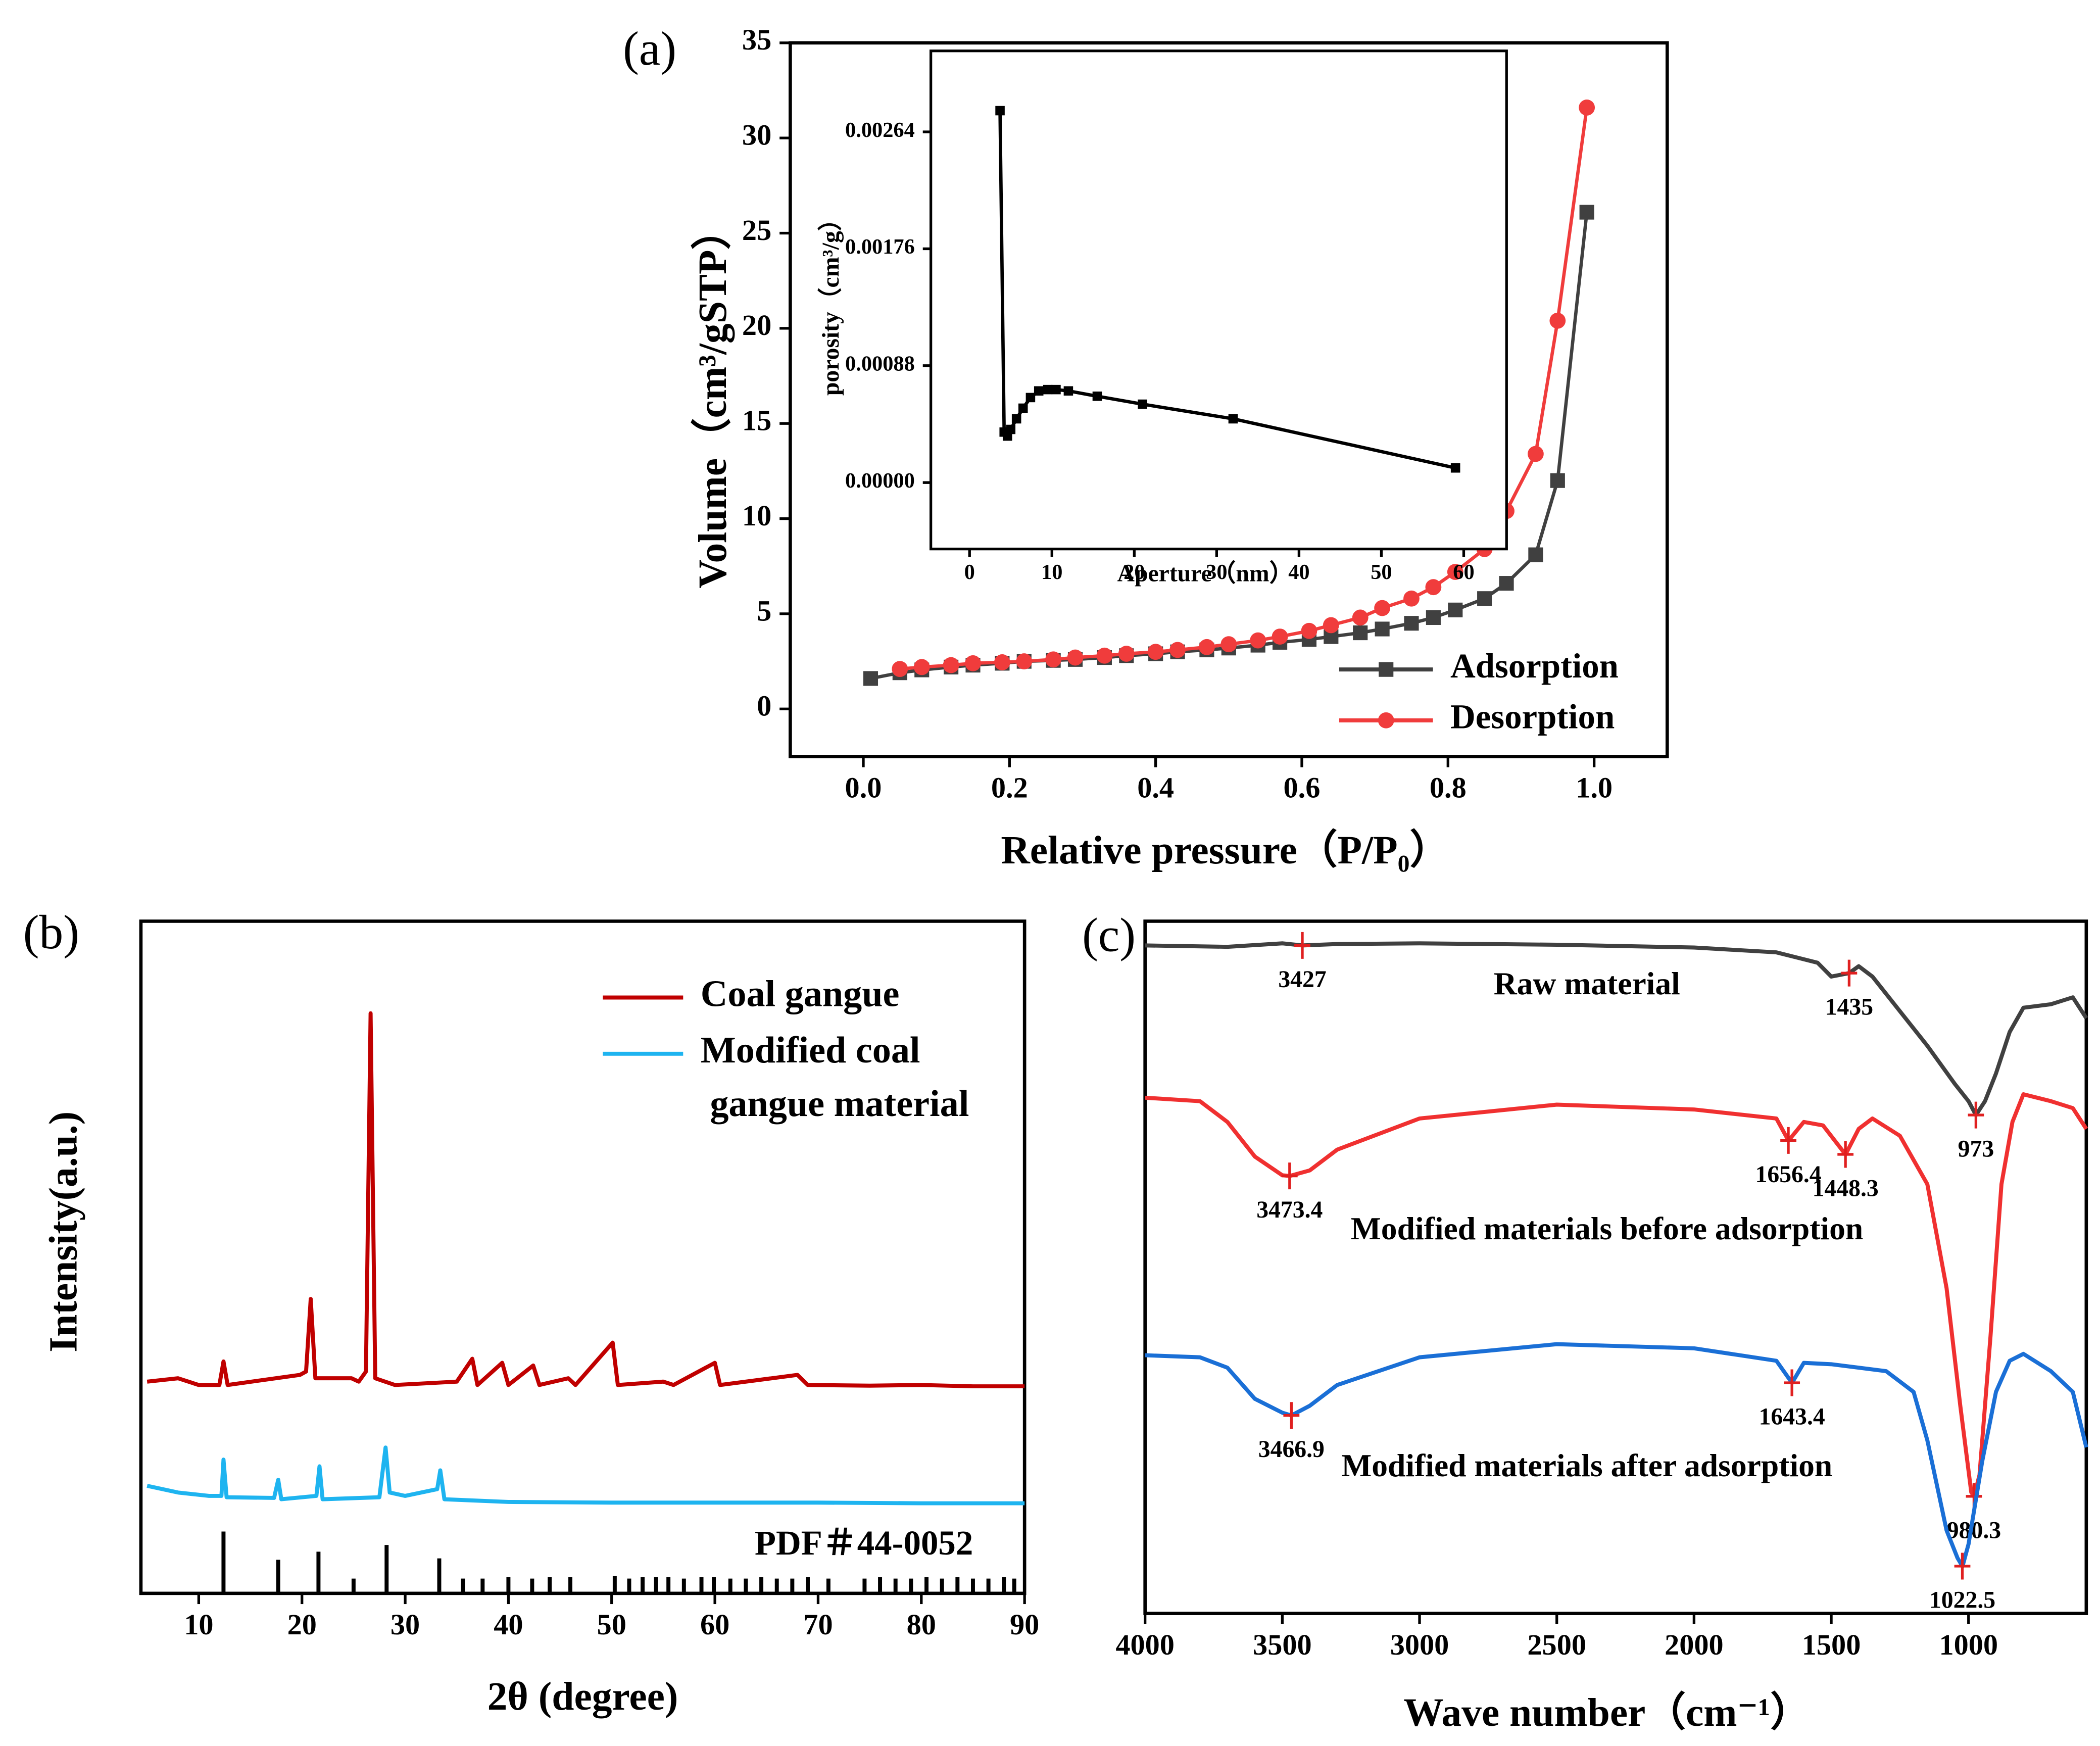  What do you see at coordinates (1291, 1449) in the screenshot?
I see `peak-label: 3466.9` at bounding box center [1291, 1449].